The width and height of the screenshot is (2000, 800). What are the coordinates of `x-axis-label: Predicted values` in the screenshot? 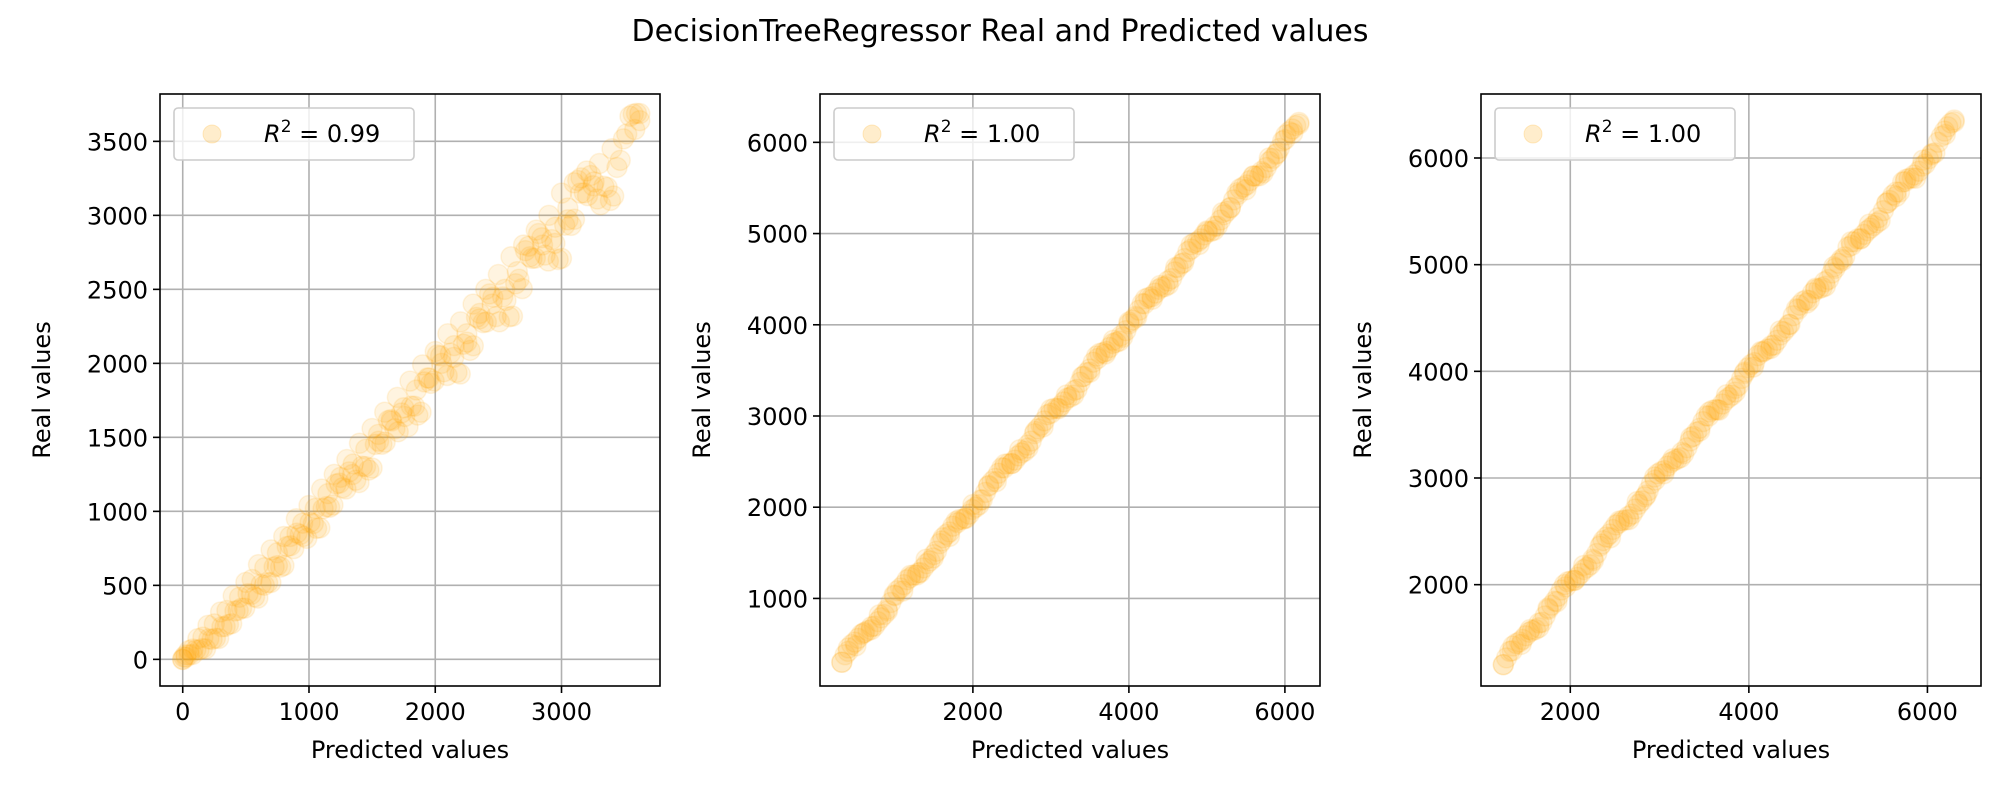 It's located at (410, 750).